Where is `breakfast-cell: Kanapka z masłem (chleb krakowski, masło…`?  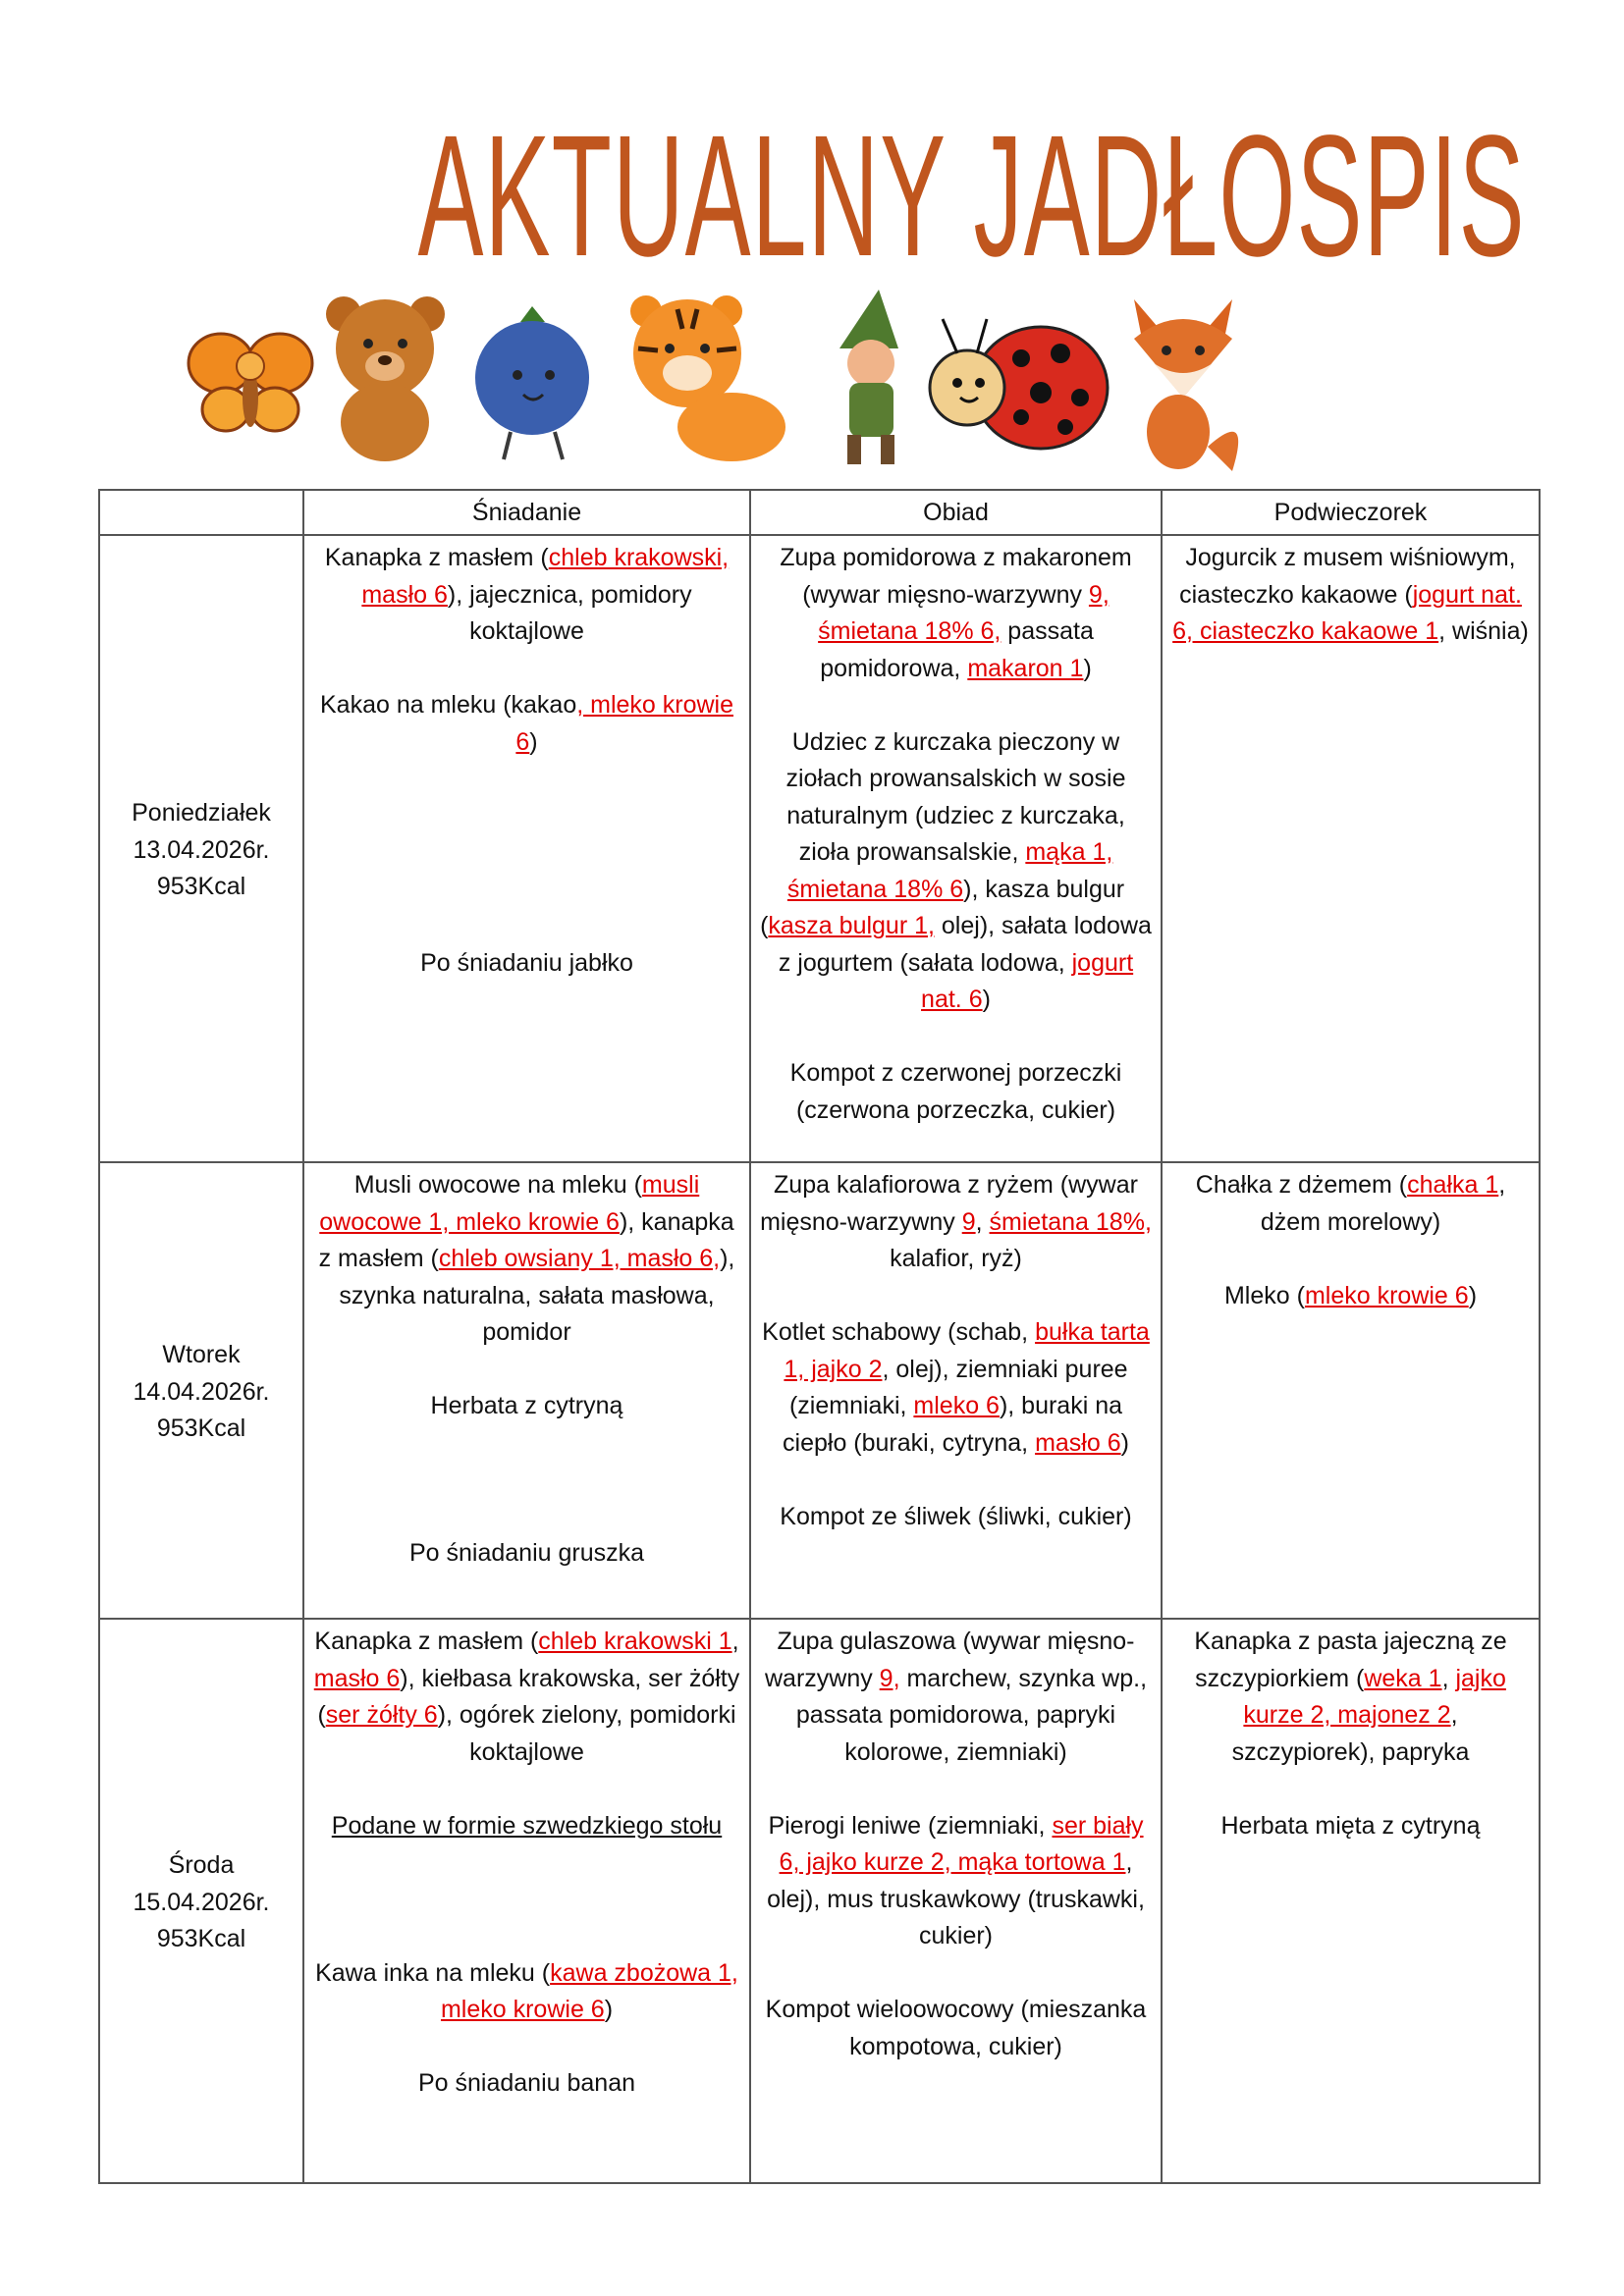
breakfast-cell: Kanapka z masłem (chleb krakowski, masło… is located at coordinates (526, 849).